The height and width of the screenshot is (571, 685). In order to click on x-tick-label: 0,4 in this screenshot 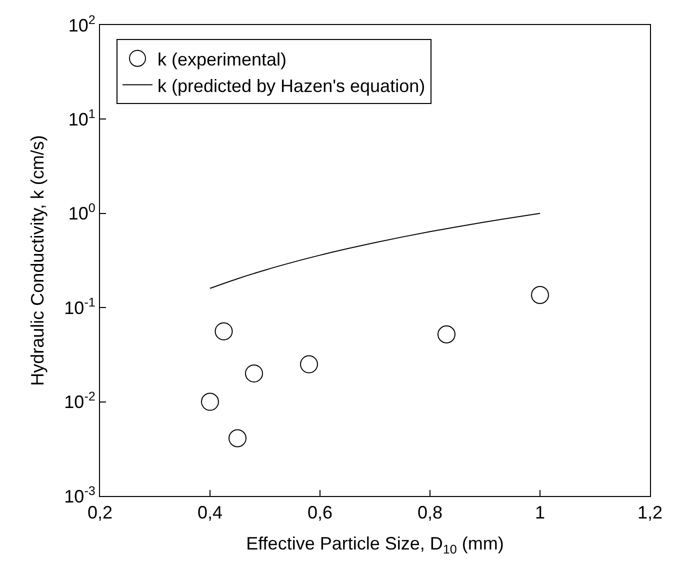, I will do `click(210, 512)`.